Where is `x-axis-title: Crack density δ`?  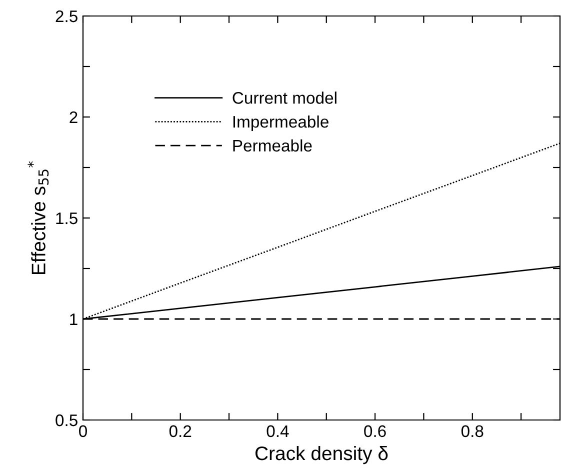 x-axis-title: Crack density δ is located at coordinates (321, 455).